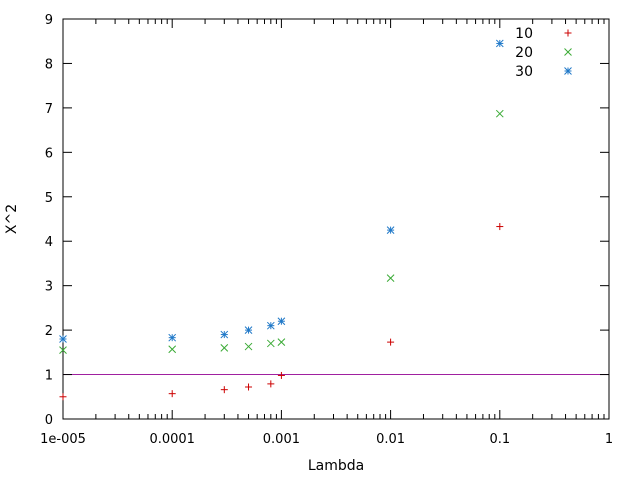  Describe the element at coordinates (390, 439) in the screenshot. I see `x-tick-label: 0.01` at that location.